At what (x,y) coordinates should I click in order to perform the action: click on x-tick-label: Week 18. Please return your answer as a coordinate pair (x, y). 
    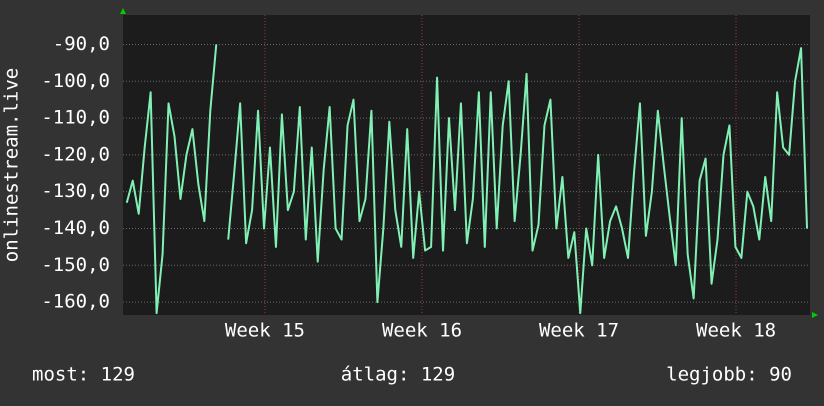
    Looking at the image, I should click on (736, 331).